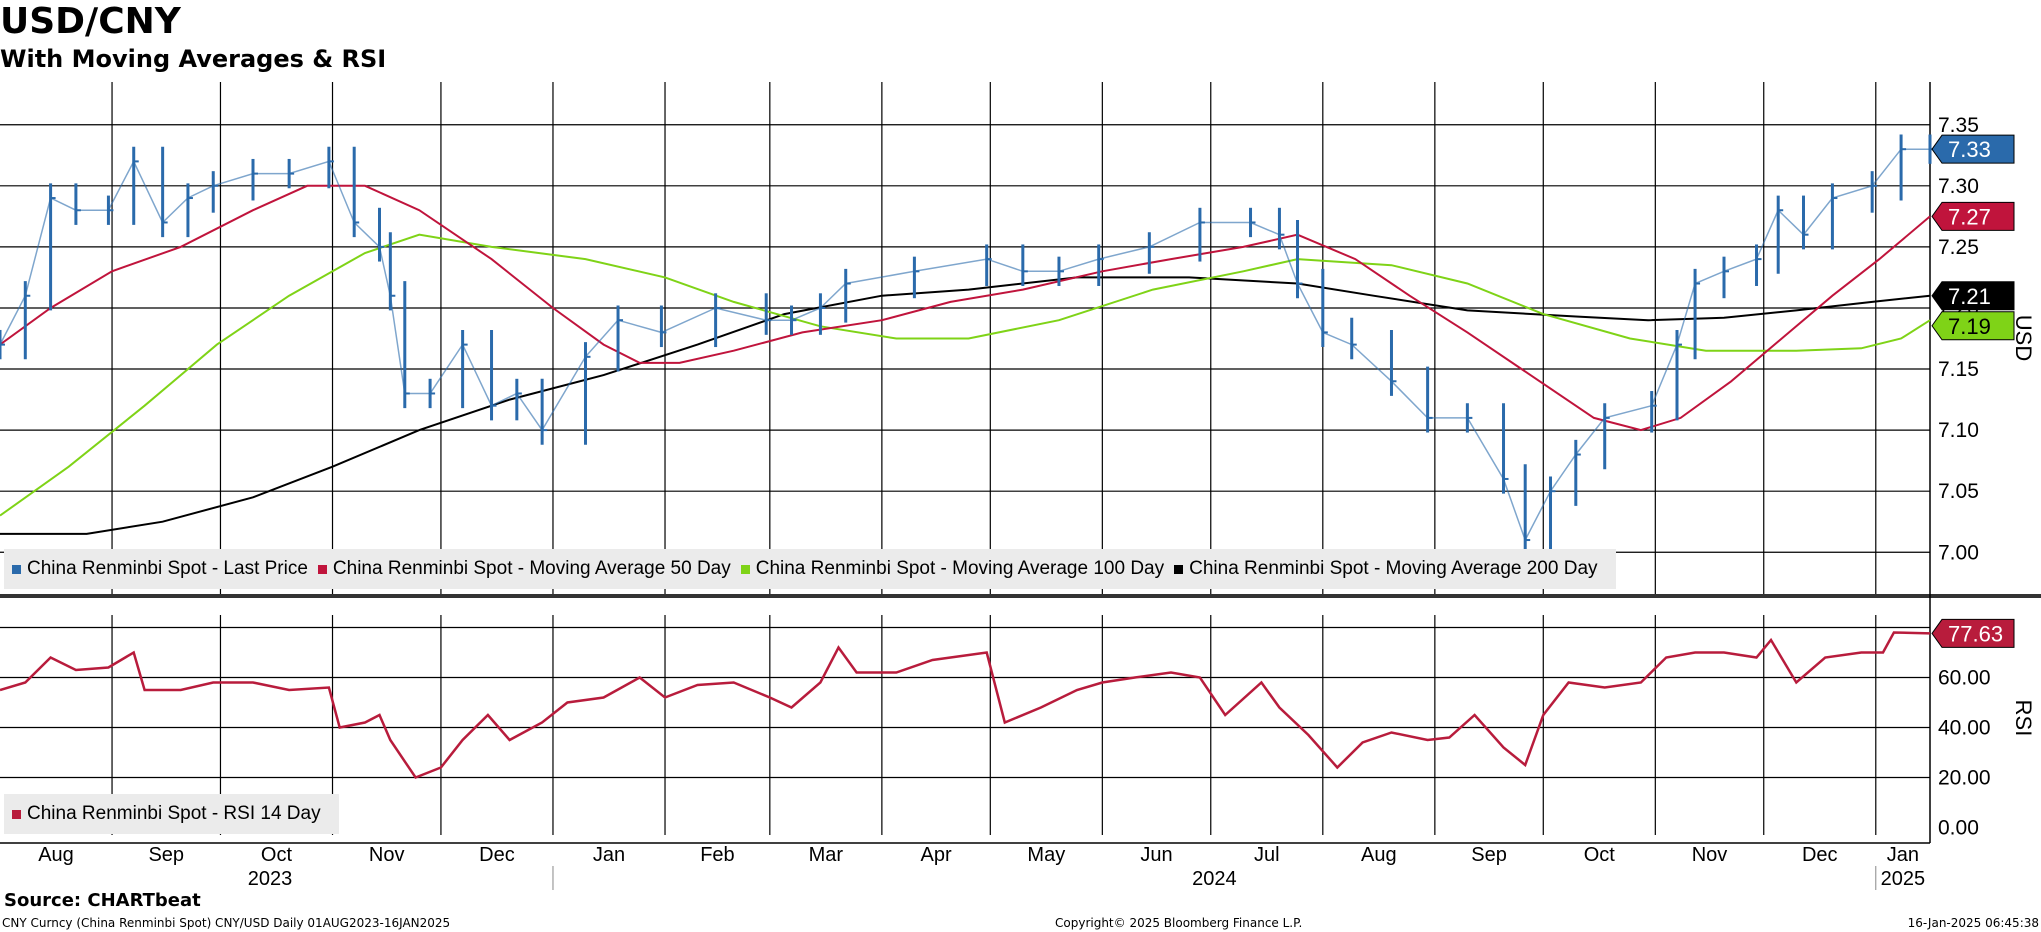  Describe the element at coordinates (2023, 338) in the screenshot. I see `main-axis-title: USD` at that location.